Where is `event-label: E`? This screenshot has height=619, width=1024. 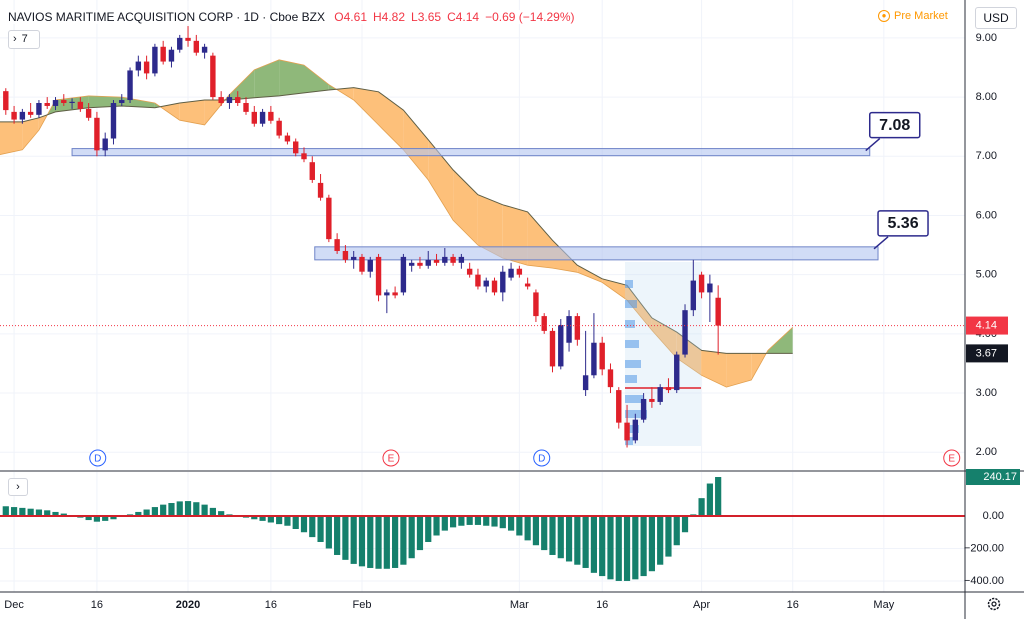
event-label: E is located at coordinates (391, 459).